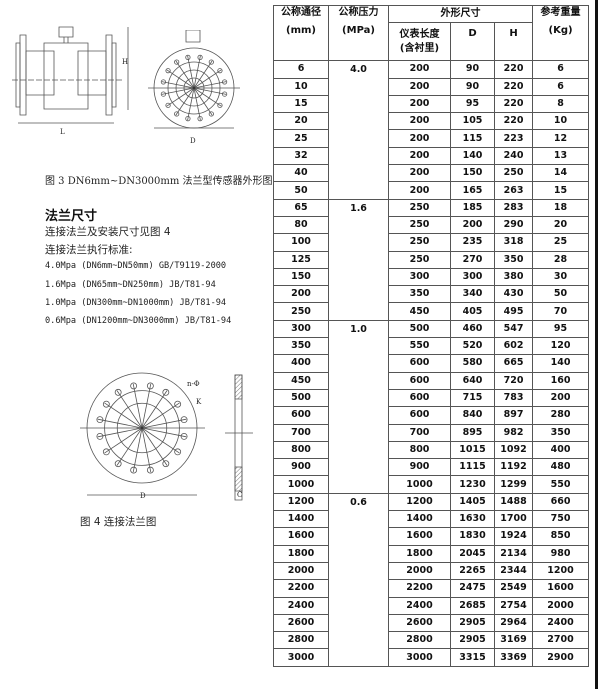 The height and width of the screenshot is (689, 600). Describe the element at coordinates (561, 121) in the screenshot. I see `weight-cell: 10` at that location.